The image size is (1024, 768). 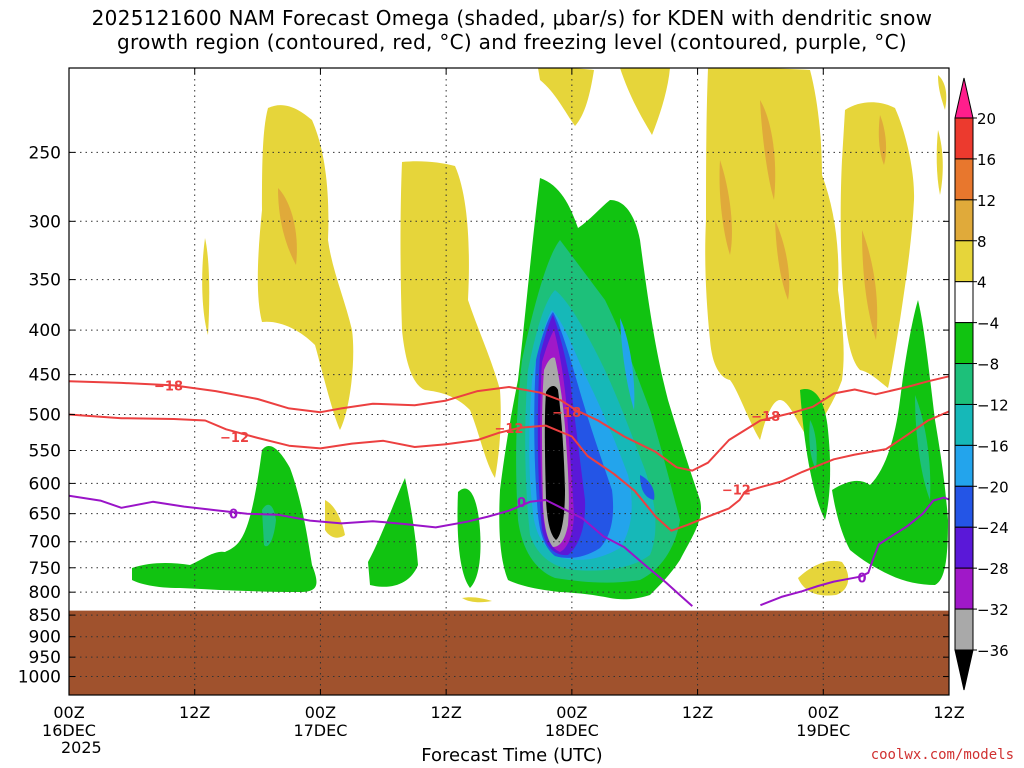 What do you see at coordinates (45, 452) in the screenshot?
I see `y-tick-label: 550` at bounding box center [45, 452].